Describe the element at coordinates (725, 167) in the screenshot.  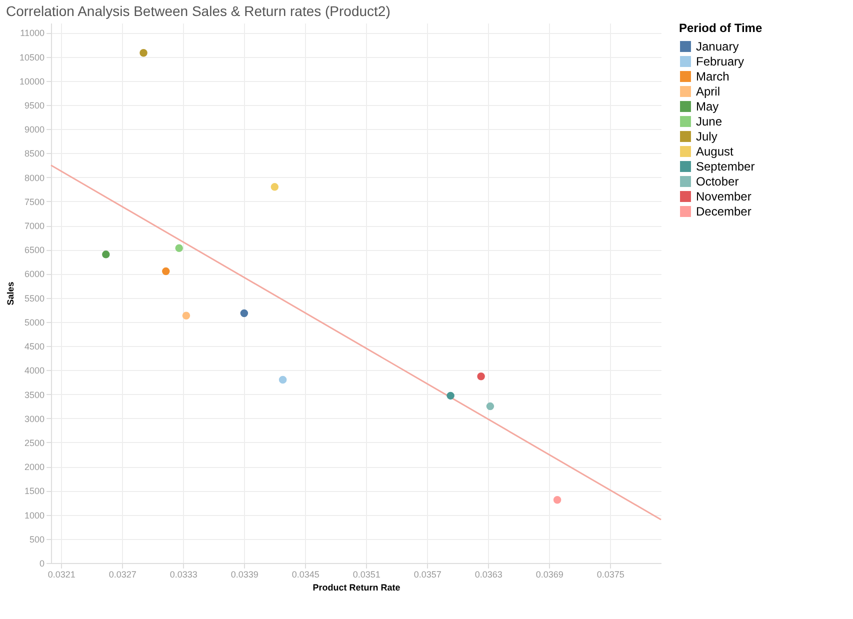
I see `legend-label: September` at that location.